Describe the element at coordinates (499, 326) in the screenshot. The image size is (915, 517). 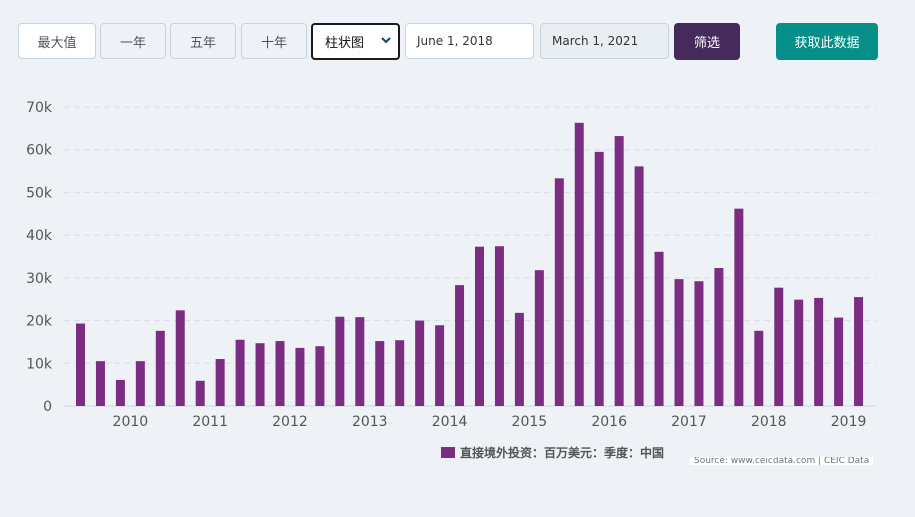
I see `bar-2015-Q1` at that location.